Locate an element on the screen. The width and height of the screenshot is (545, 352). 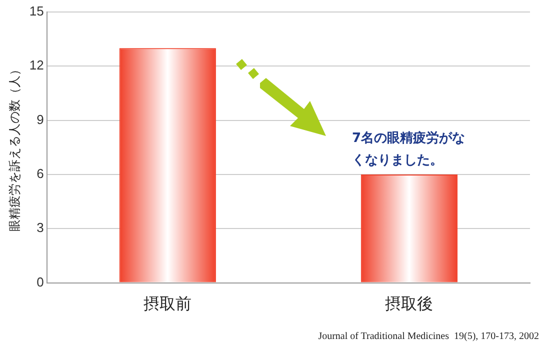
y-tick-label: 0 is located at coordinates (40, 282).